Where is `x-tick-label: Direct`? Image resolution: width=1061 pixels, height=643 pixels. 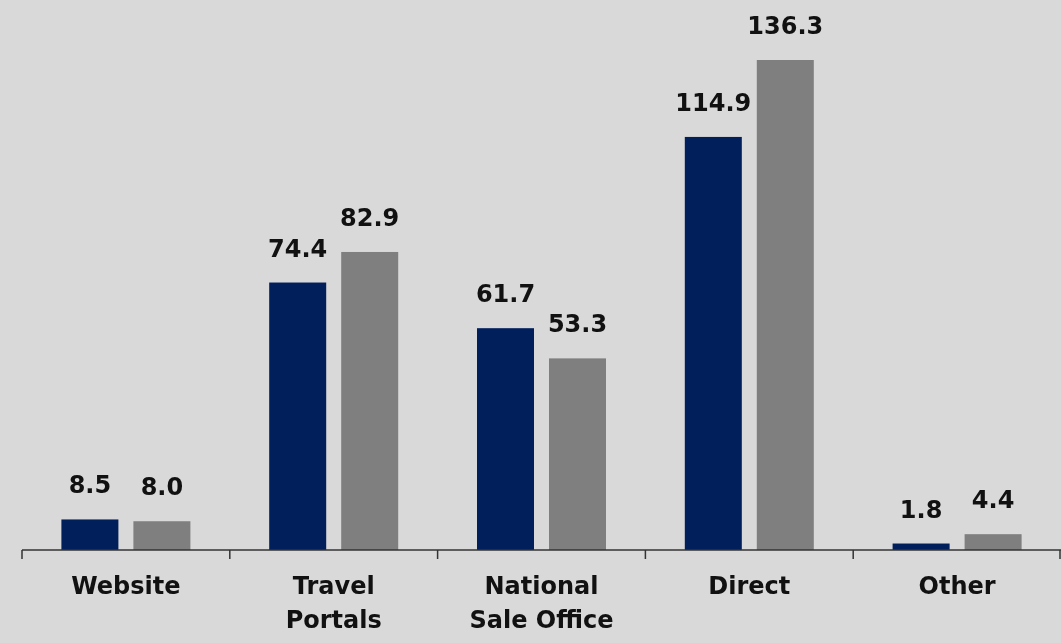
x-tick-label: Direct is located at coordinates (749, 586).